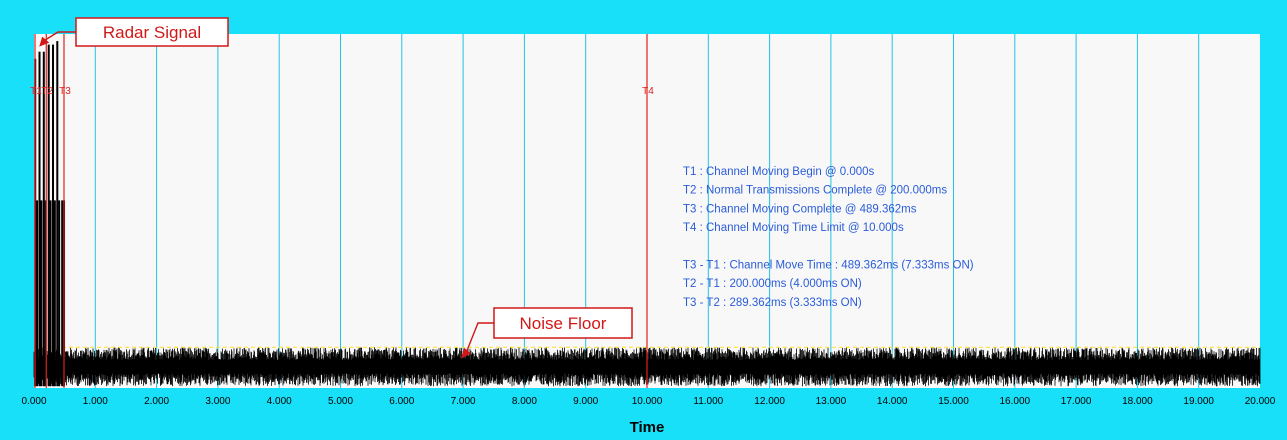 This screenshot has width=1287, height=440. Describe the element at coordinates (793, 228) in the screenshot. I see `annotation-line: T4 : Channel Moving Time Limit @ 10.000s` at that location.